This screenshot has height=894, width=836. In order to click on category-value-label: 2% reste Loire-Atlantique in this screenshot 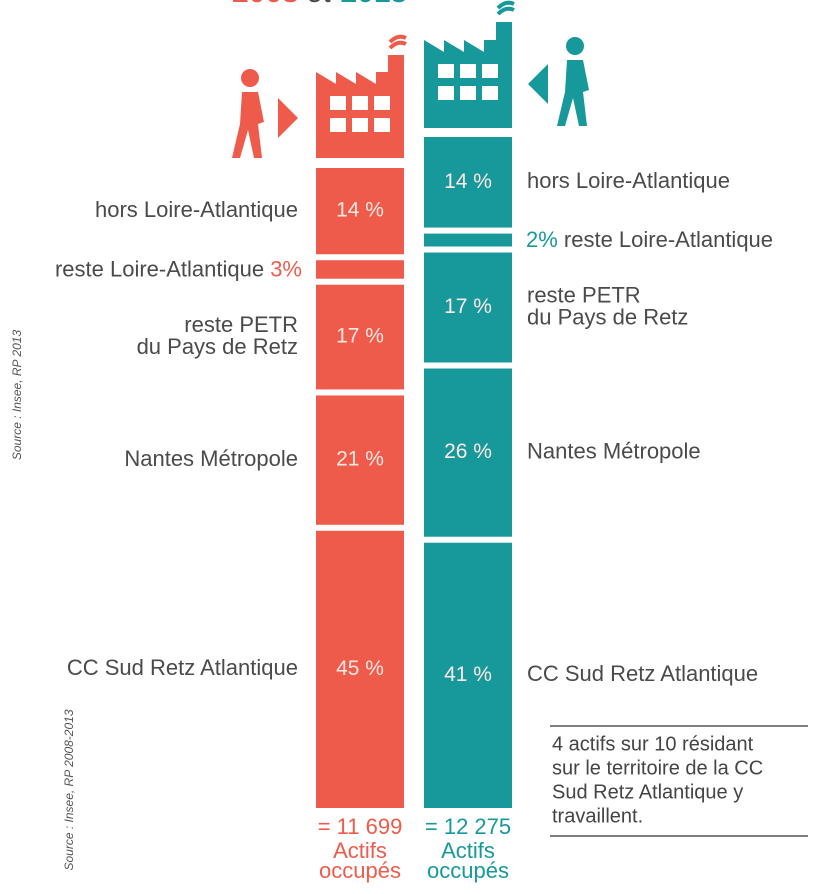, I will do `click(649, 239)`.